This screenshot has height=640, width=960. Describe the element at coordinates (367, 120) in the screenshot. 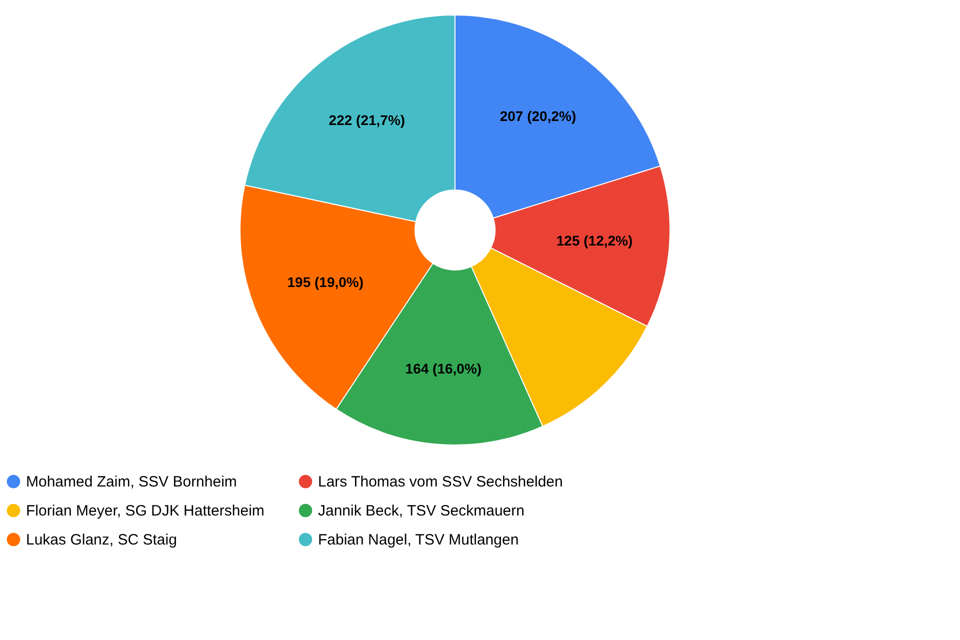

I see `data-label: 222 (21,7%)` at that location.